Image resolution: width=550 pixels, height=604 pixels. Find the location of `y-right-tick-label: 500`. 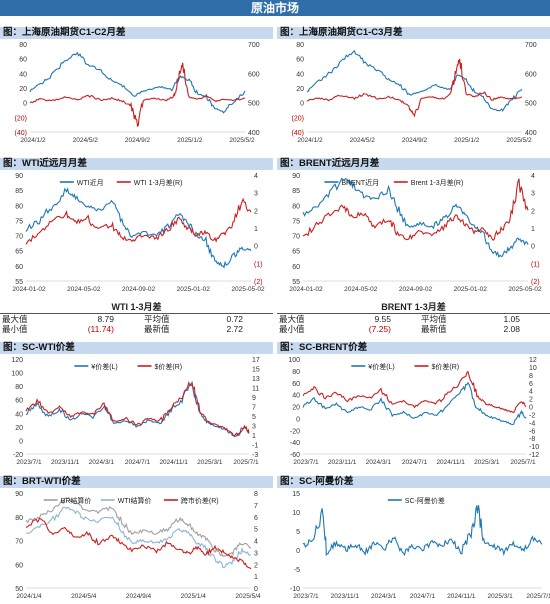

y-right-tick-label: 500 is located at coordinates (254, 104).